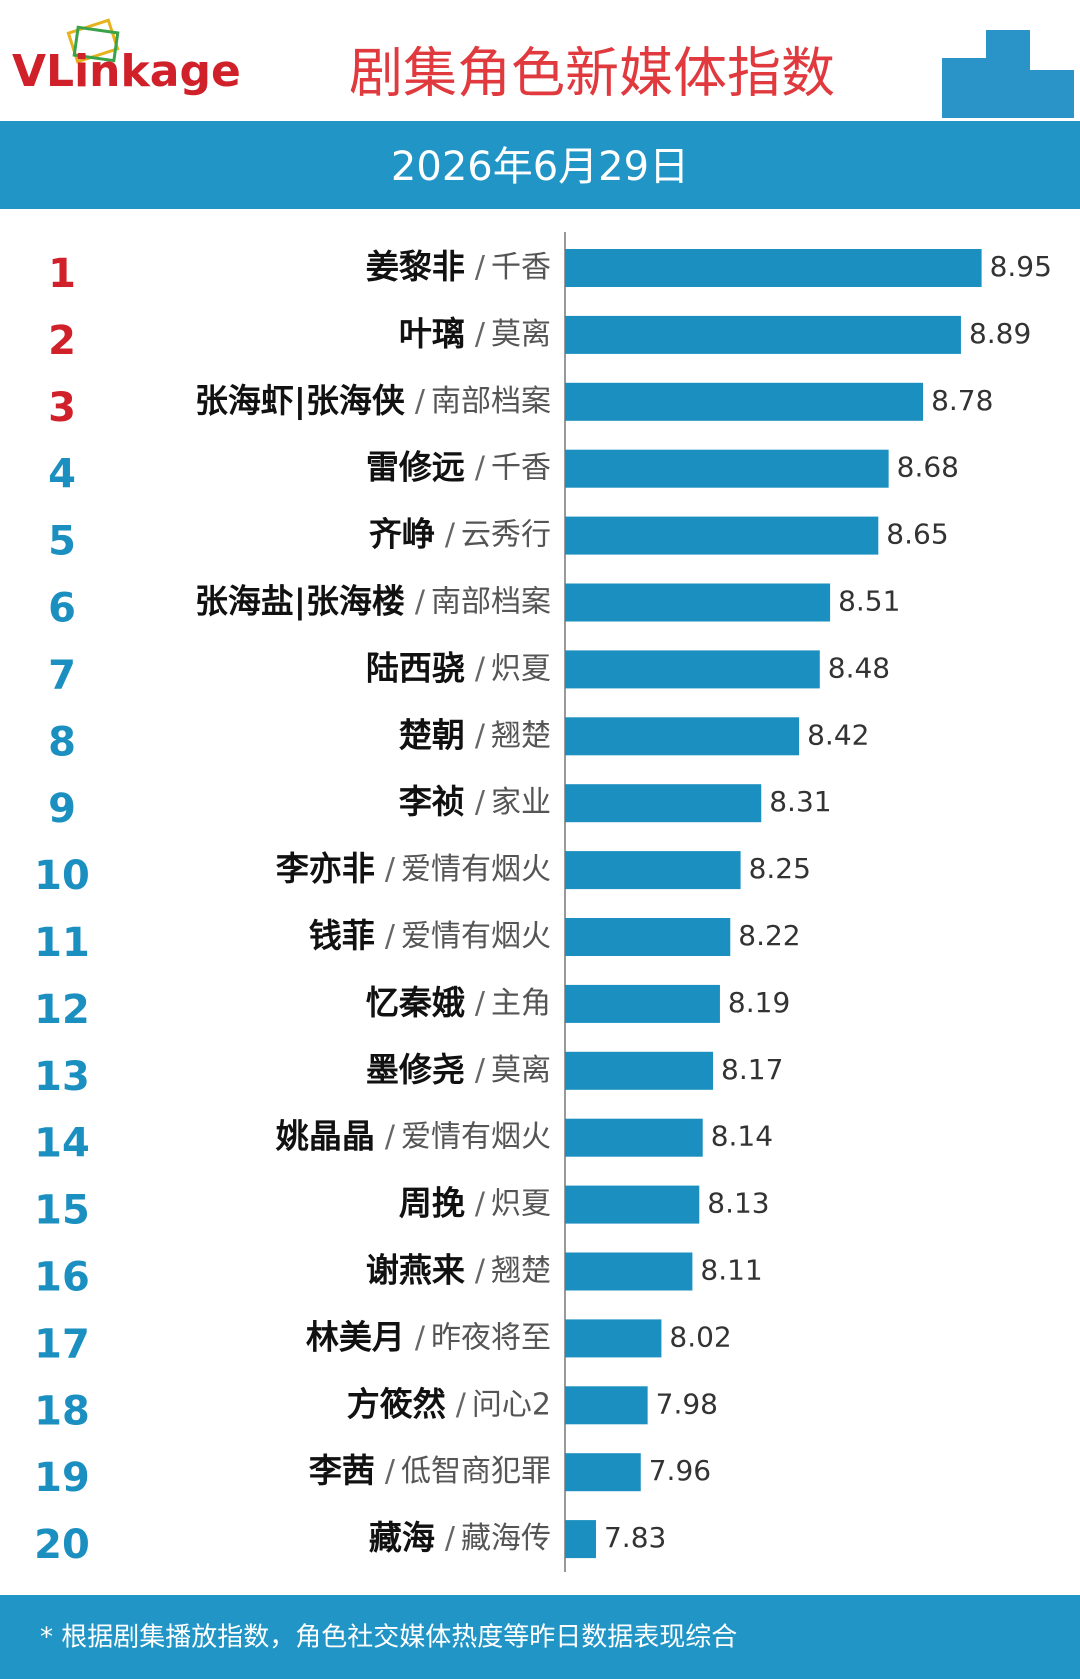 This screenshot has height=1679, width=1080. Describe the element at coordinates (325, 1135) in the screenshot. I see `role-name: 姚晶晶` at that location.